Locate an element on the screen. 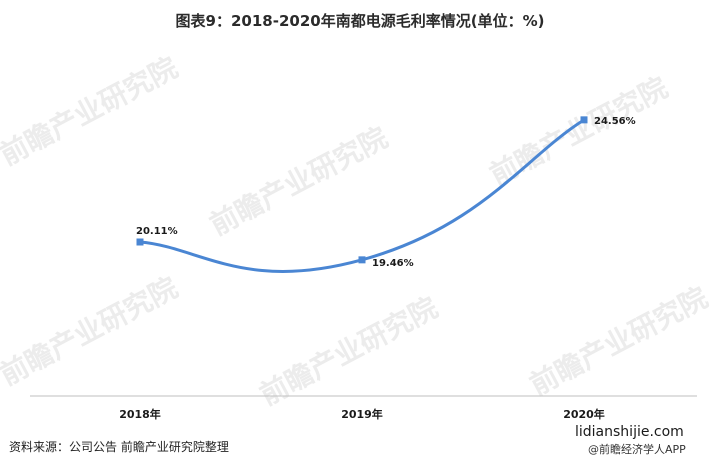  data-label: 20.11% is located at coordinates (157, 231).